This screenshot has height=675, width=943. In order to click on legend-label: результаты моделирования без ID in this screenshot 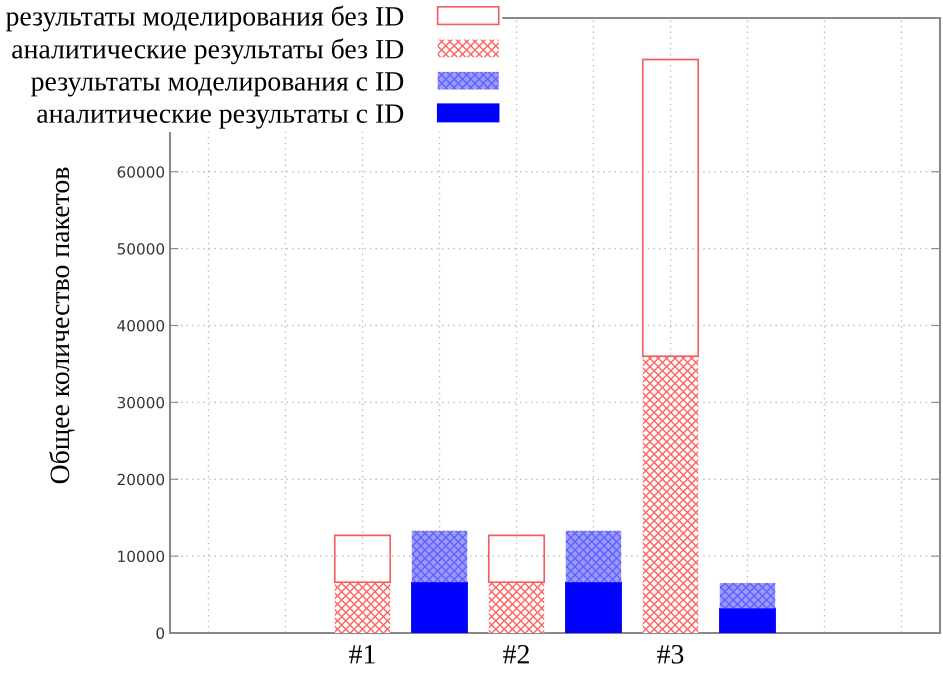, I will do `click(205, 19)`.